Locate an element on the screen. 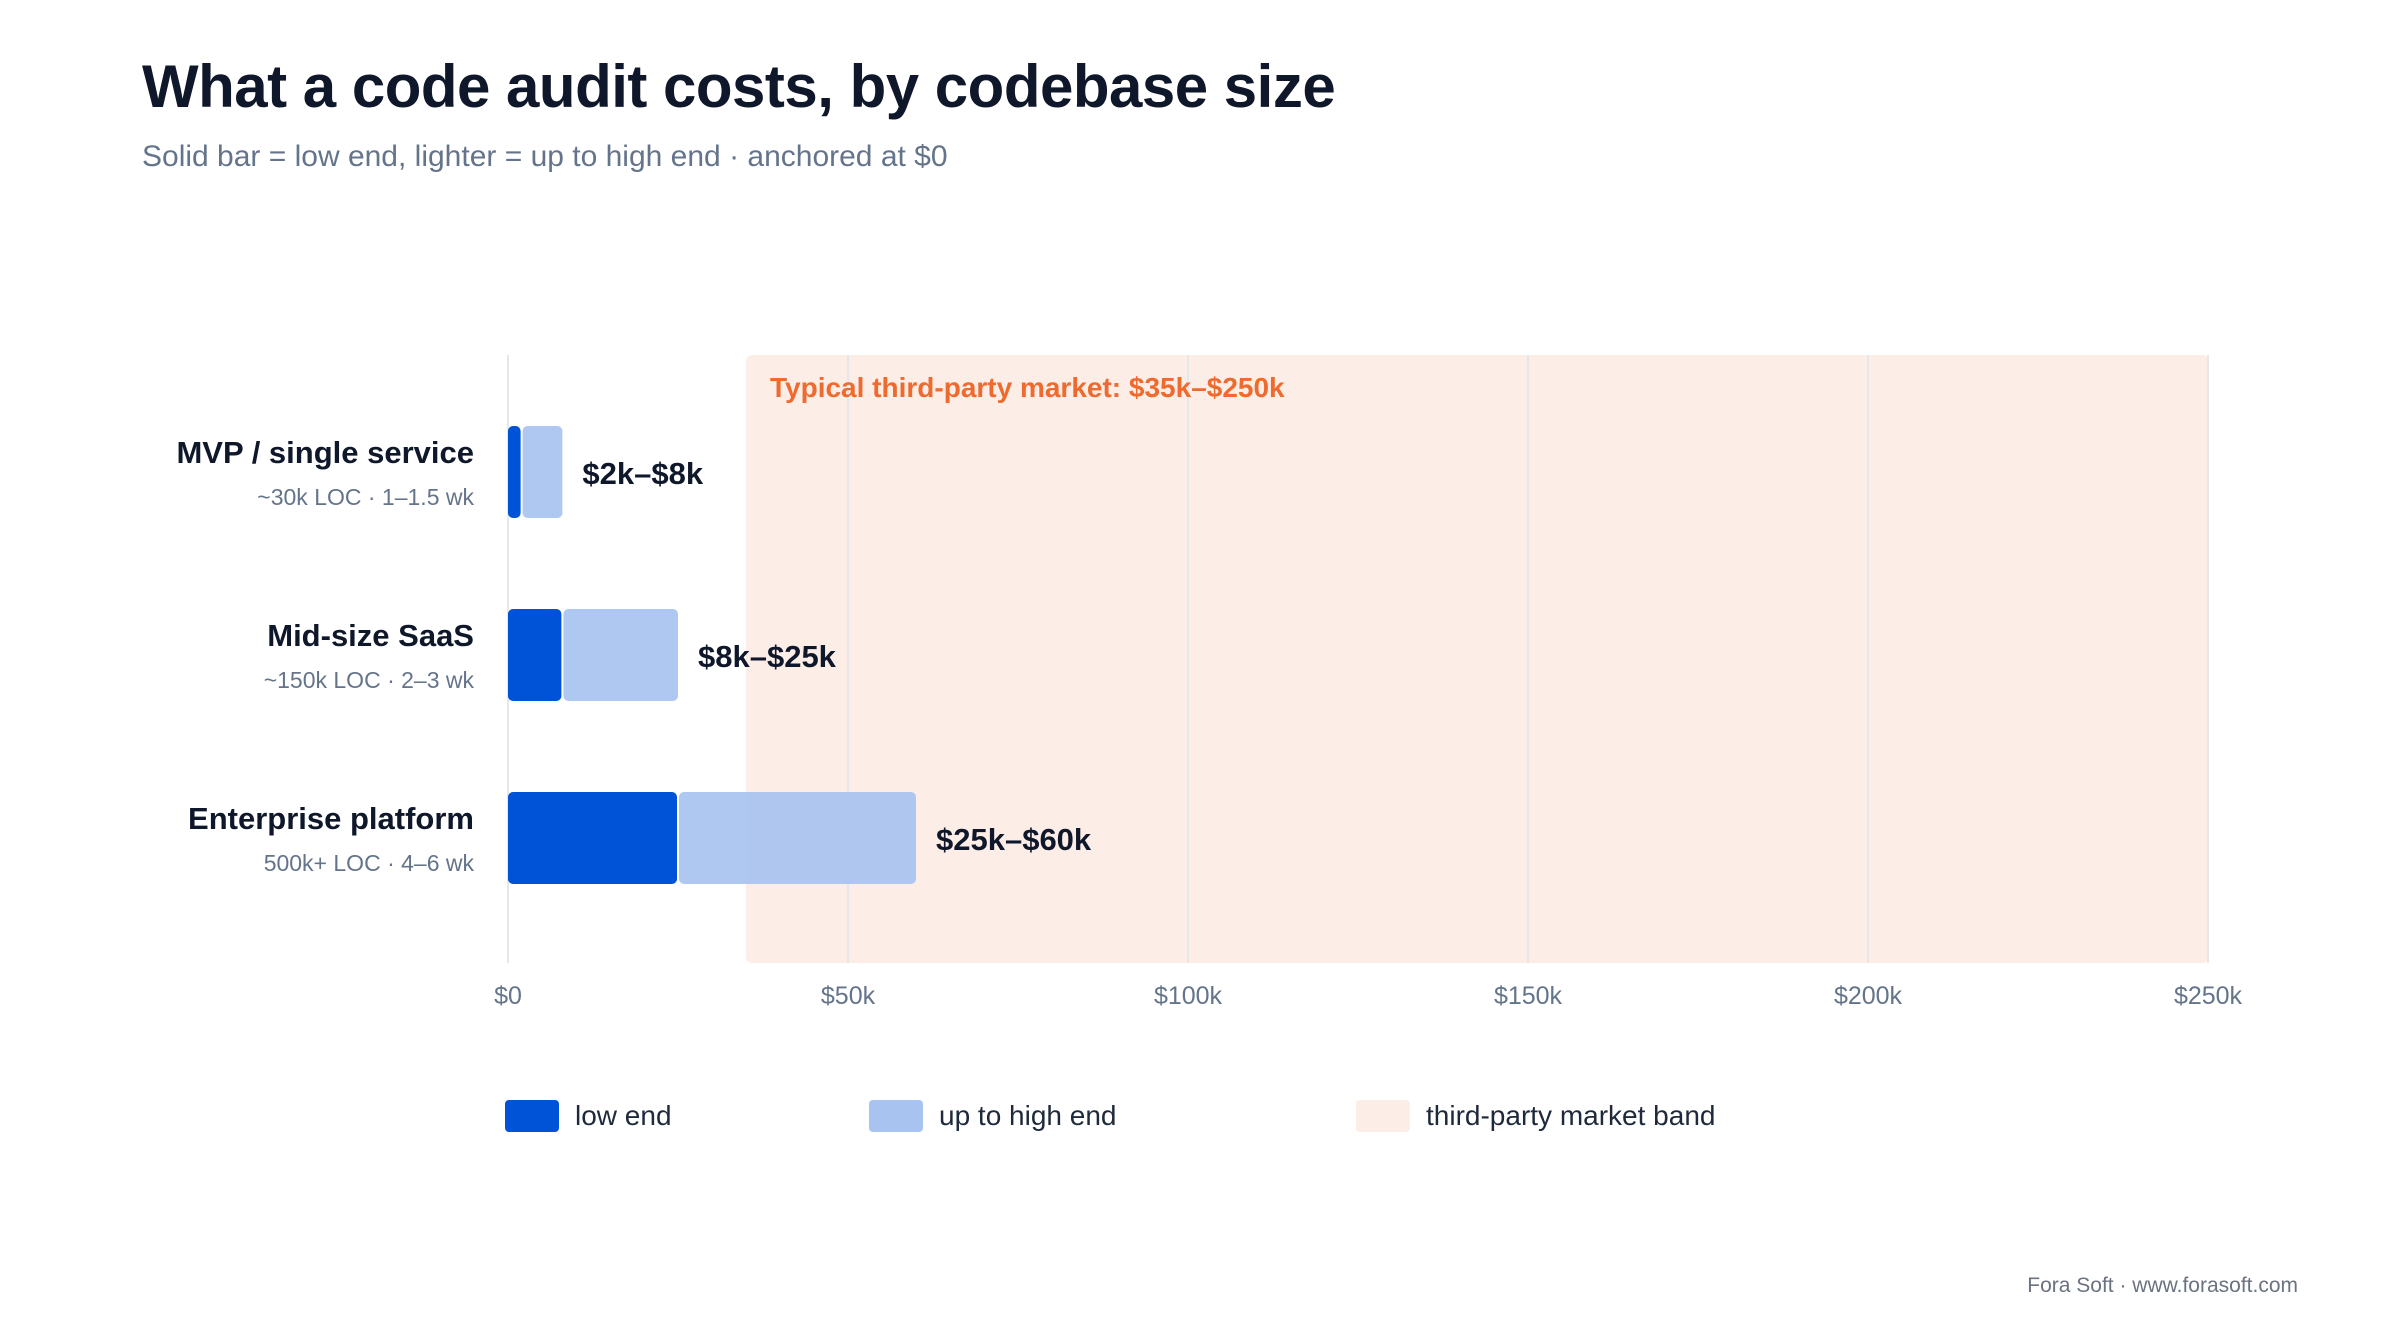 This screenshot has height=1320, width=2400. market-band-label: Typical third-party market: $35k–$250k is located at coordinates (1027, 387).